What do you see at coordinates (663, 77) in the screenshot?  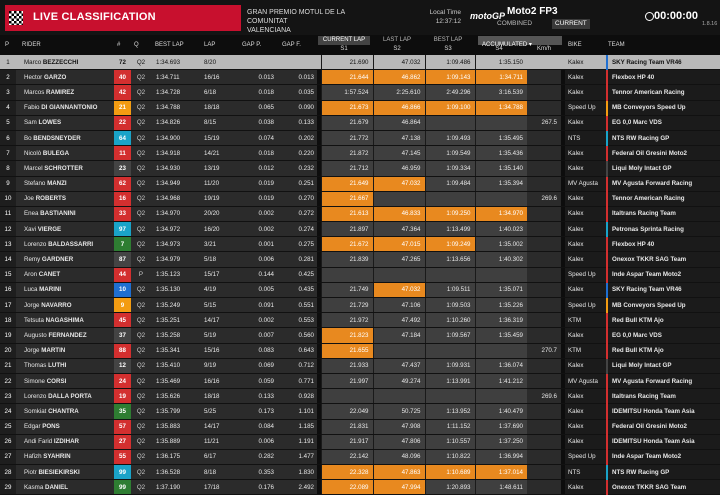 I see `team-cell: Flexbox HP 40` at bounding box center [663, 77].